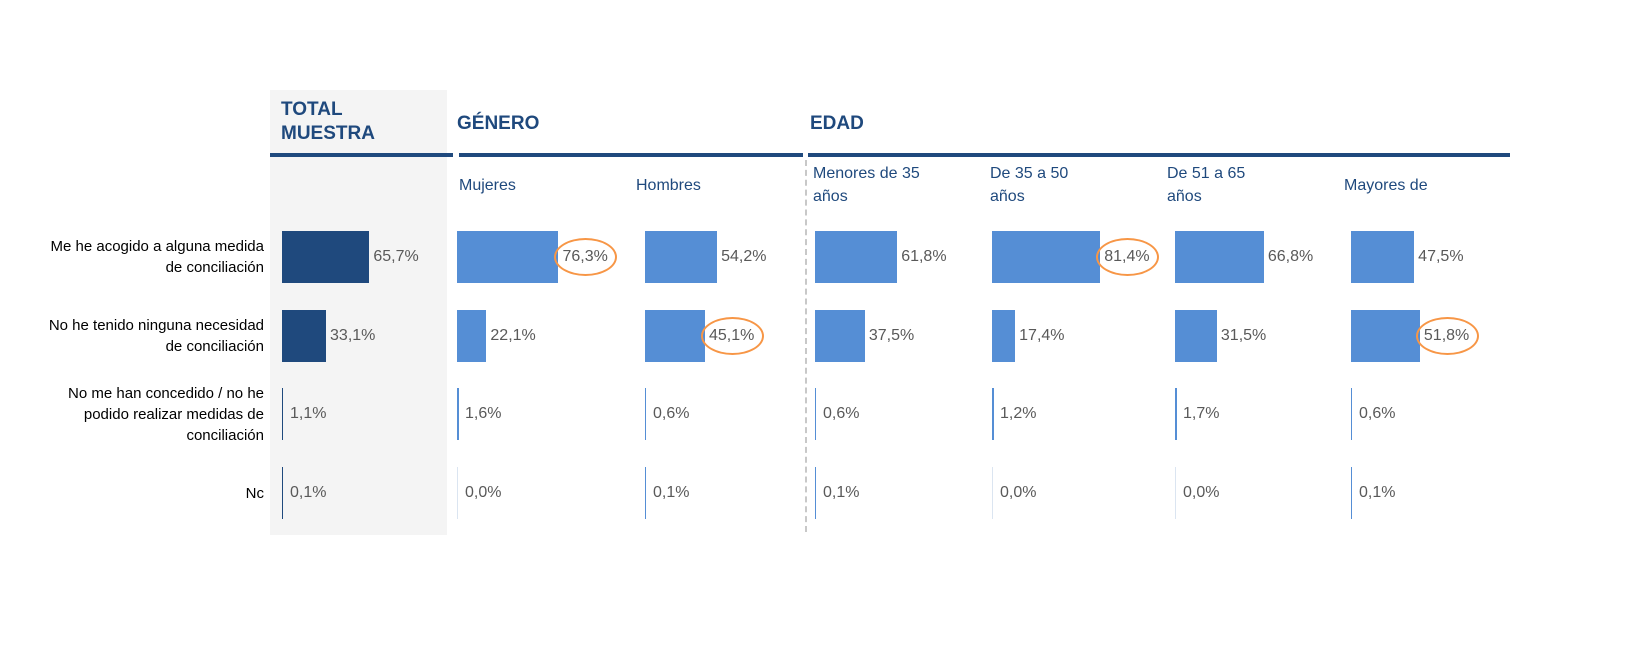 The height and width of the screenshot is (647, 1627). Describe the element at coordinates (498, 123) in the screenshot. I see `panel-title: GÉNERO` at that location.